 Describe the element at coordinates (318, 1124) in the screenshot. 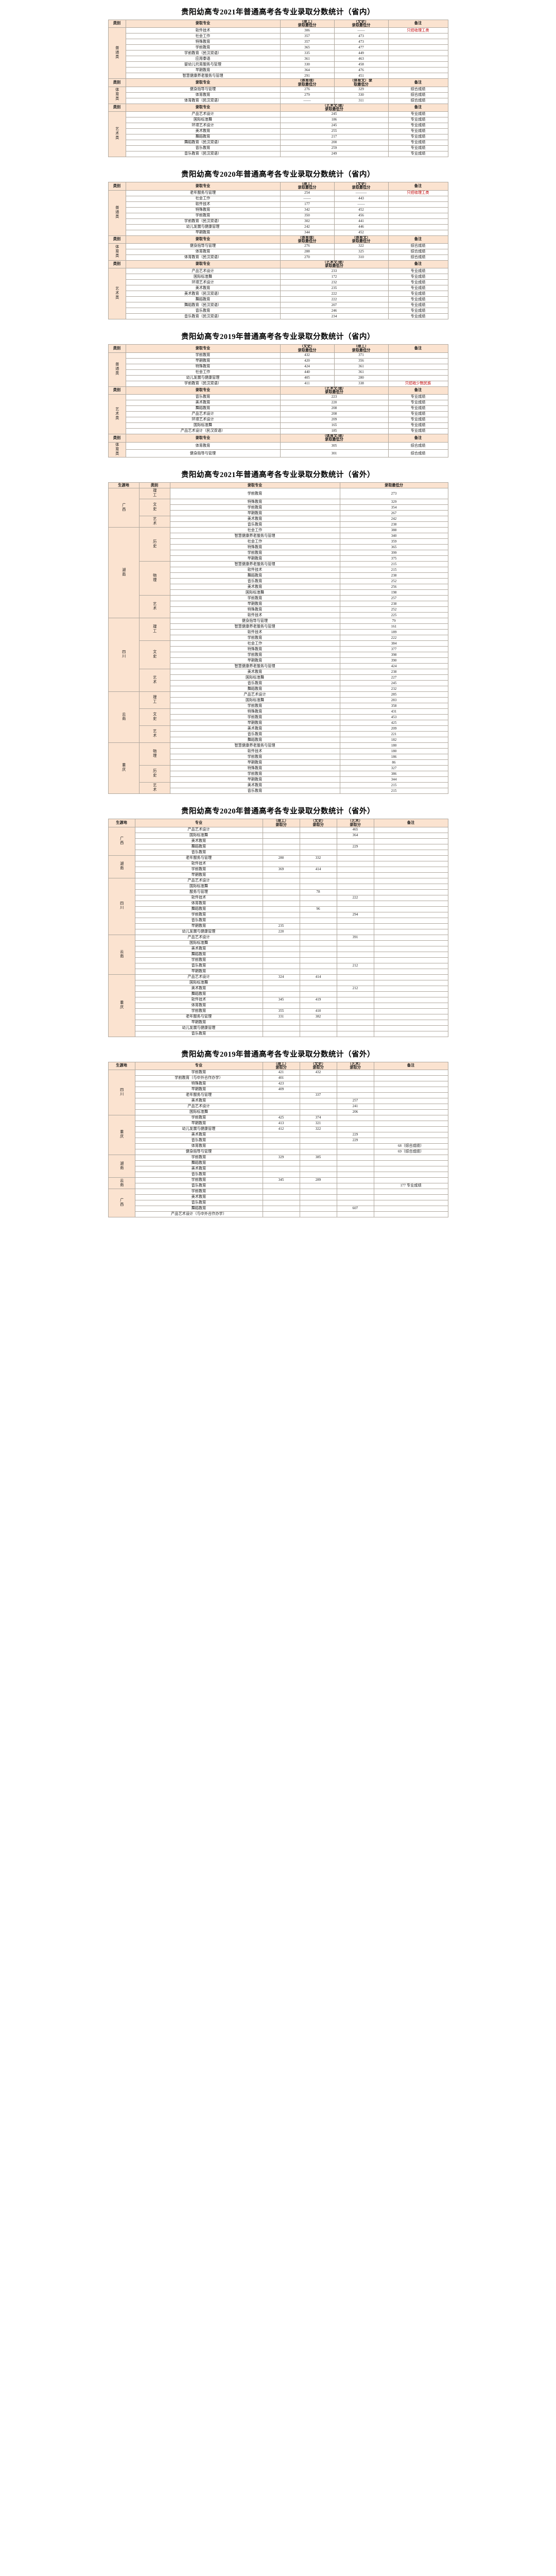

I see `cell-liberal-score: 321` at that location.